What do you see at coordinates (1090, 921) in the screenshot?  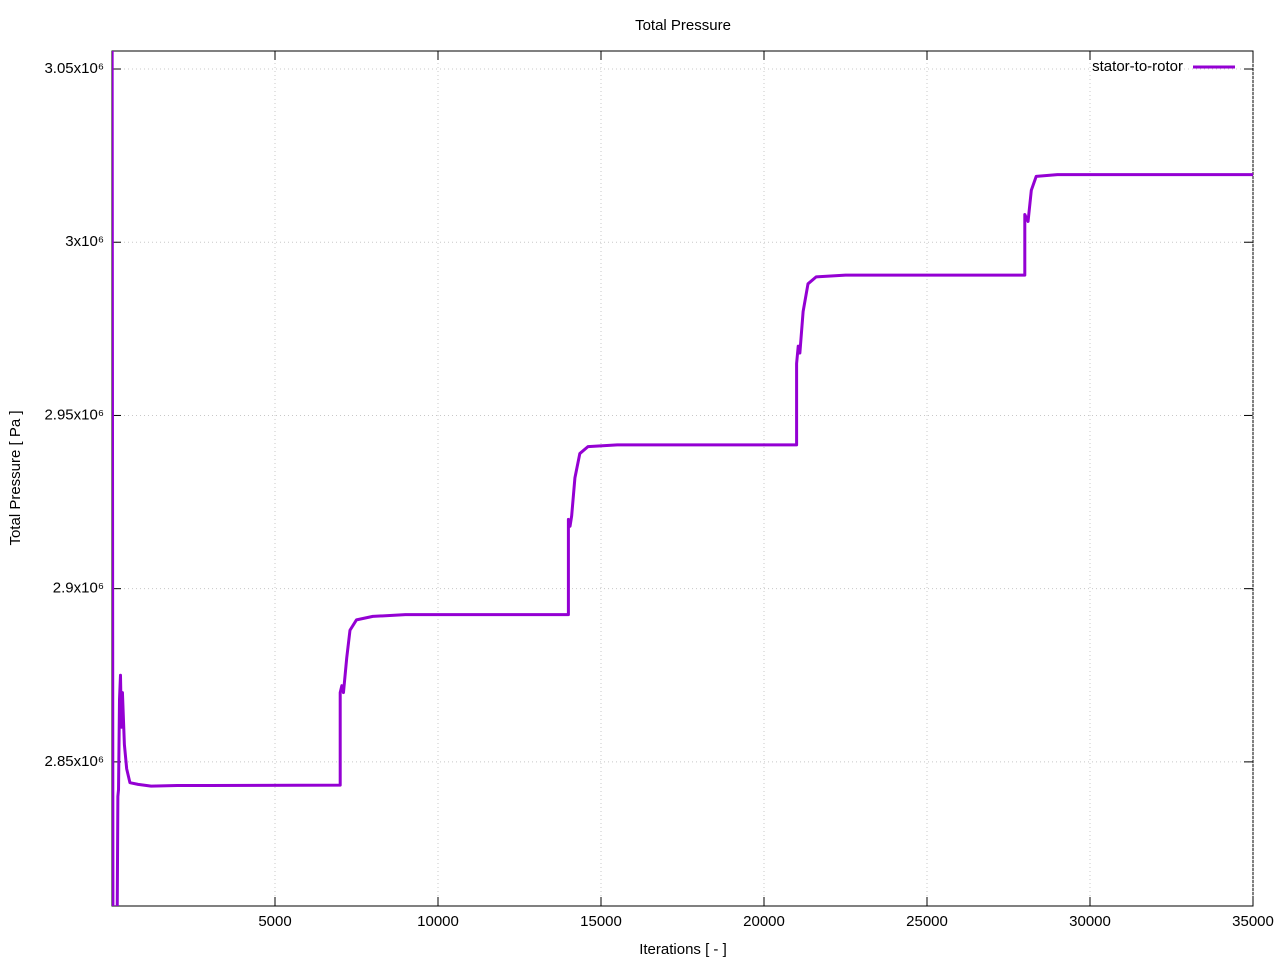 I see `x-tick-label: 30000` at bounding box center [1090, 921].